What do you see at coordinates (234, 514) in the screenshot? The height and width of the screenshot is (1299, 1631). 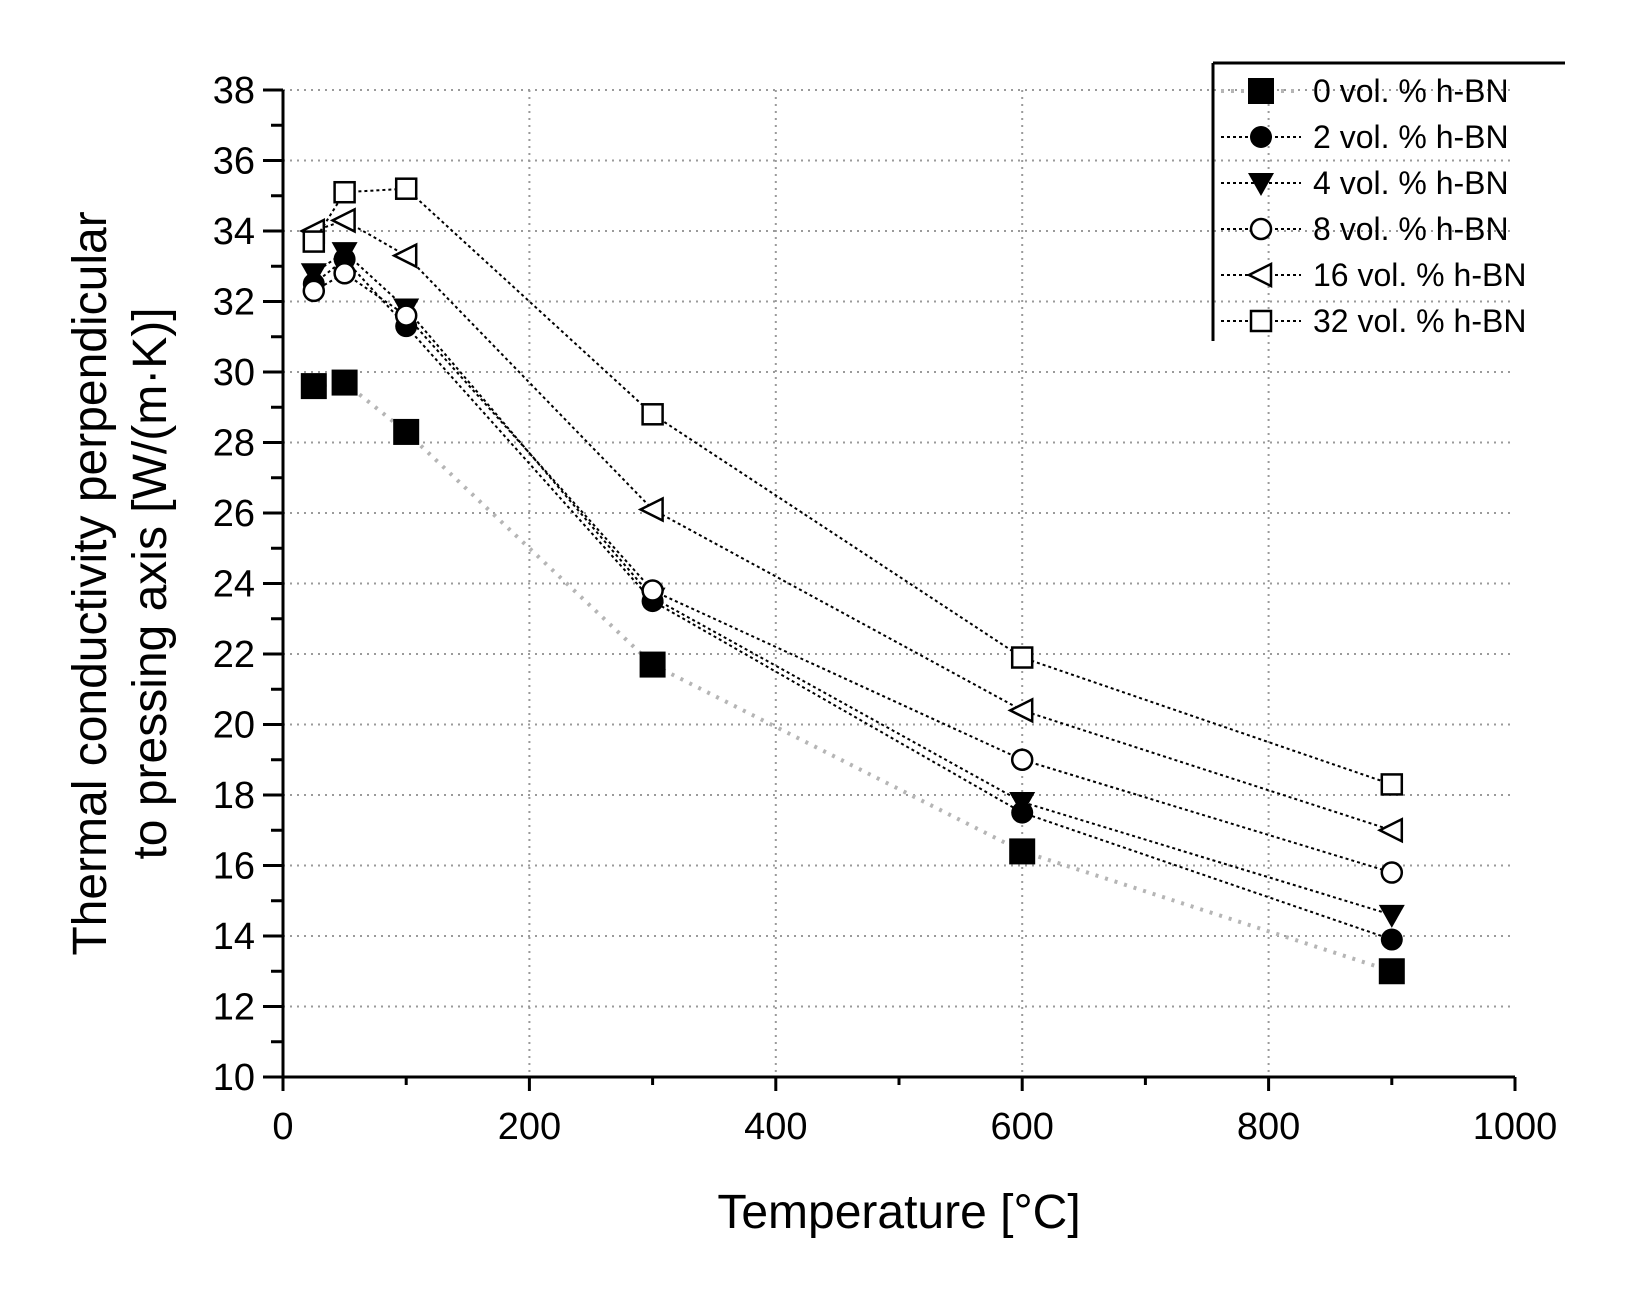 I see `y-tick-label: 26` at bounding box center [234, 514].